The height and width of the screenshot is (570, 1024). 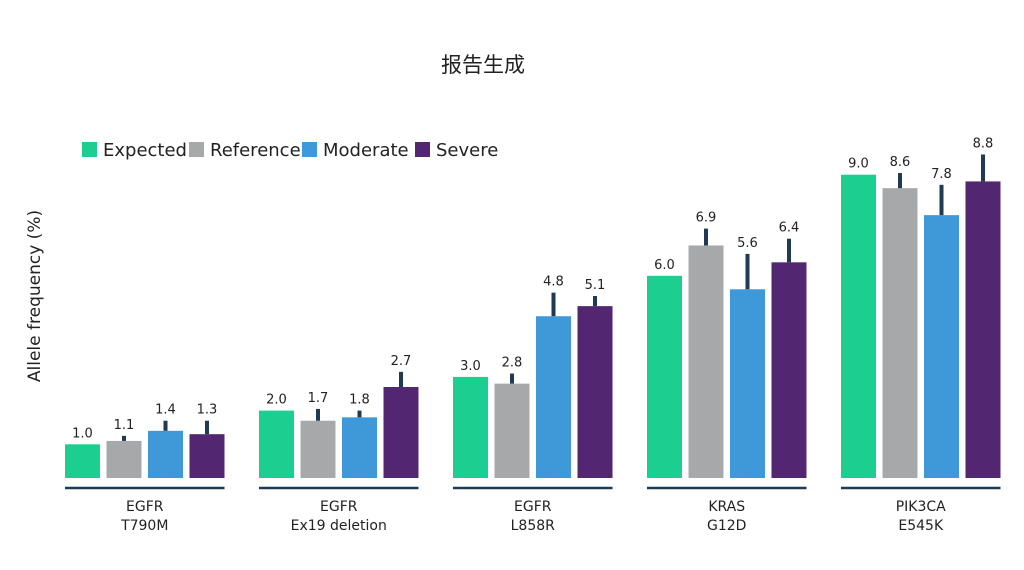 I want to click on legend-swatch-reference, so click(x=196, y=149).